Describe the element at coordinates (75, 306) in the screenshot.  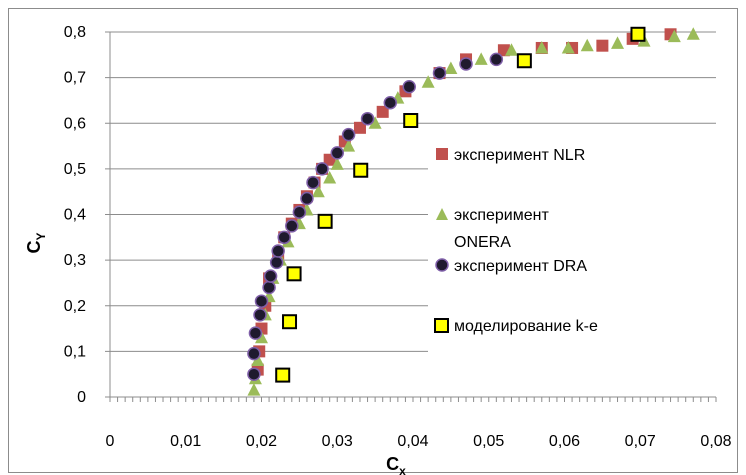
I see `y-tick-label: 0,2` at that location.